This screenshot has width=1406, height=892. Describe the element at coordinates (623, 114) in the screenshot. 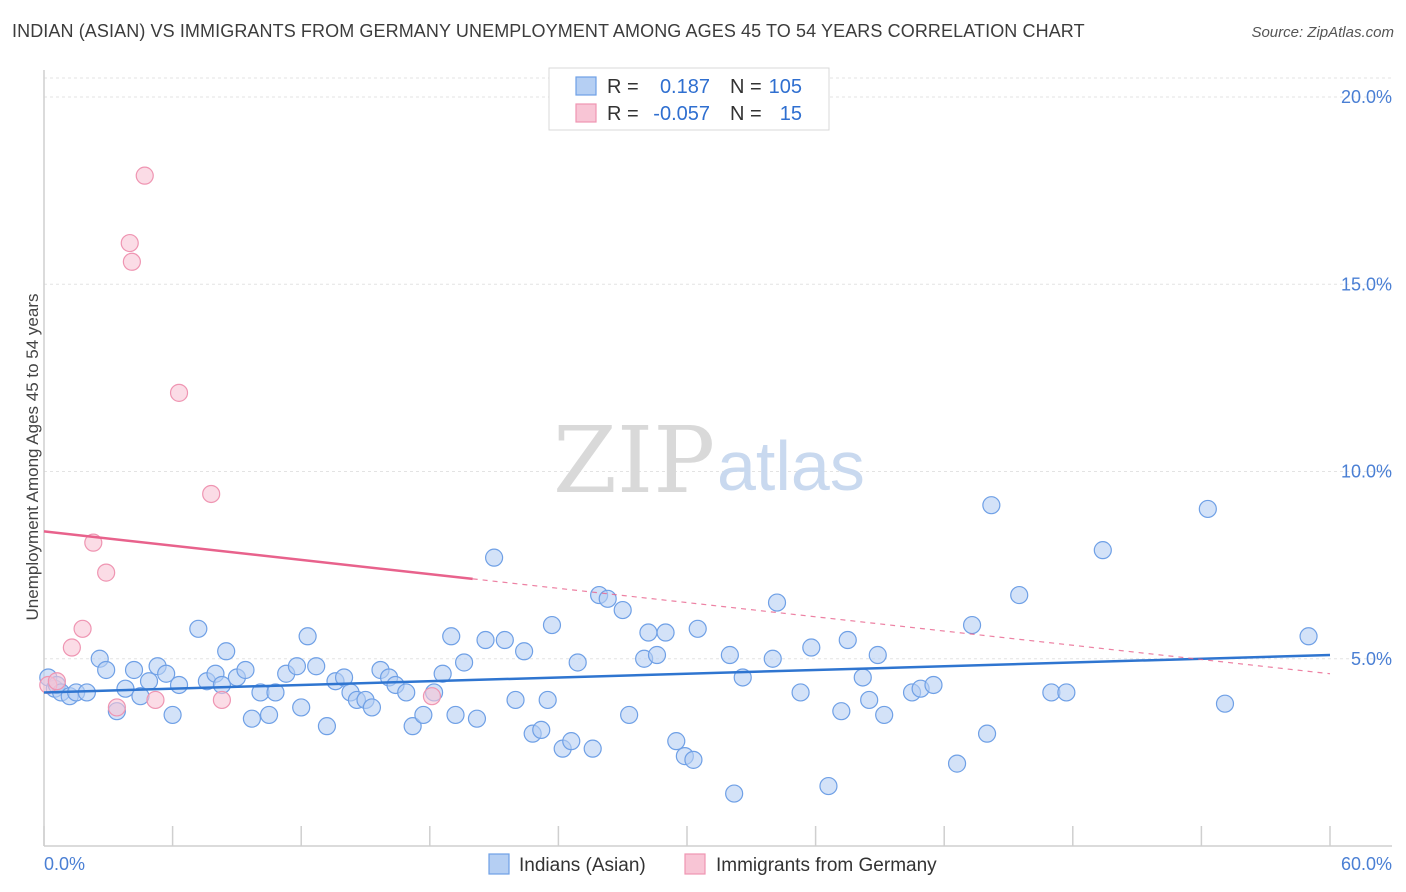

I see `legend-r-label-germany: R =` at that location.